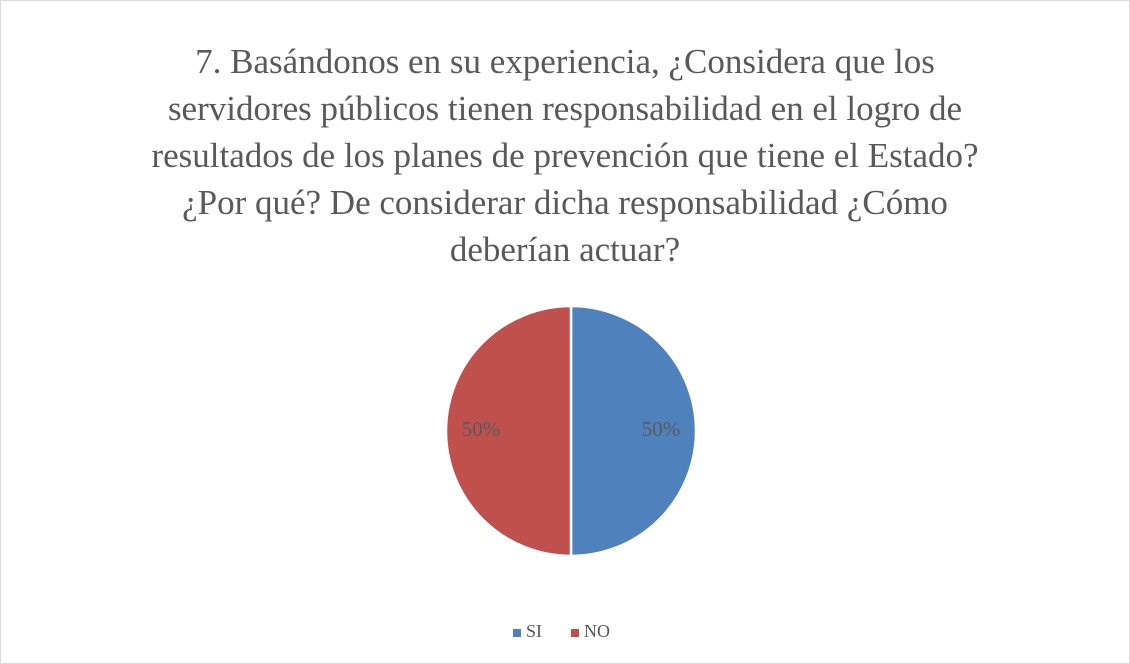 The image size is (1130, 664). I want to click on legend-label: NO, so click(597, 631).